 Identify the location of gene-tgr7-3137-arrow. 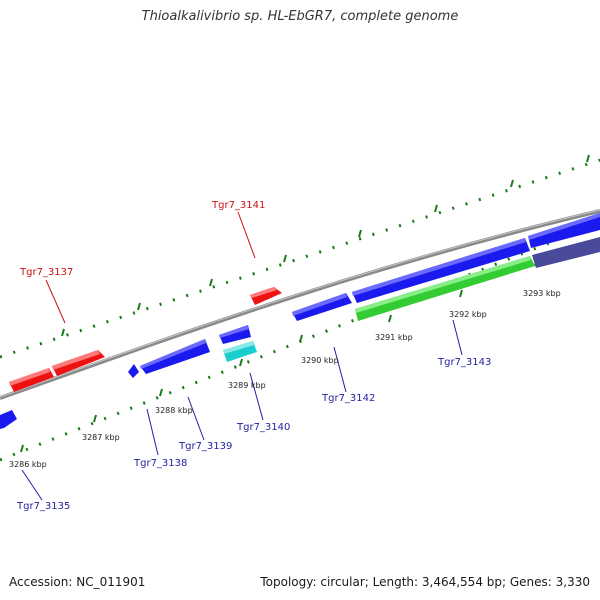
(57, 371).